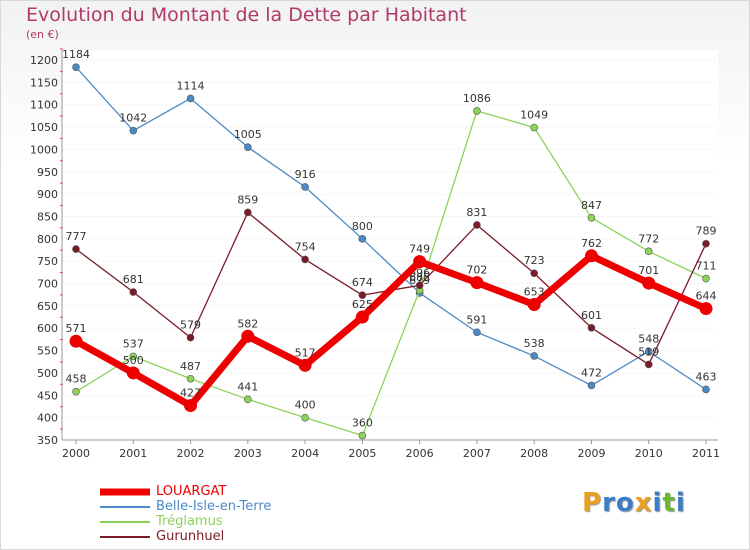 The image size is (750, 550). I want to click on data-label-treglamus-2008: 1049, so click(534, 115).